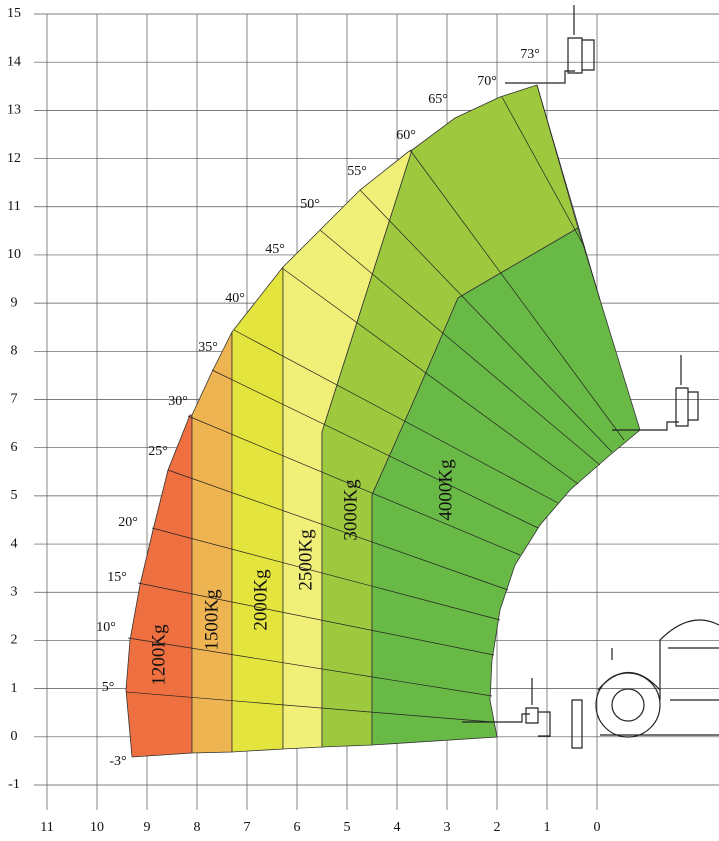  I want to click on x-tick-label: 6, so click(297, 827).